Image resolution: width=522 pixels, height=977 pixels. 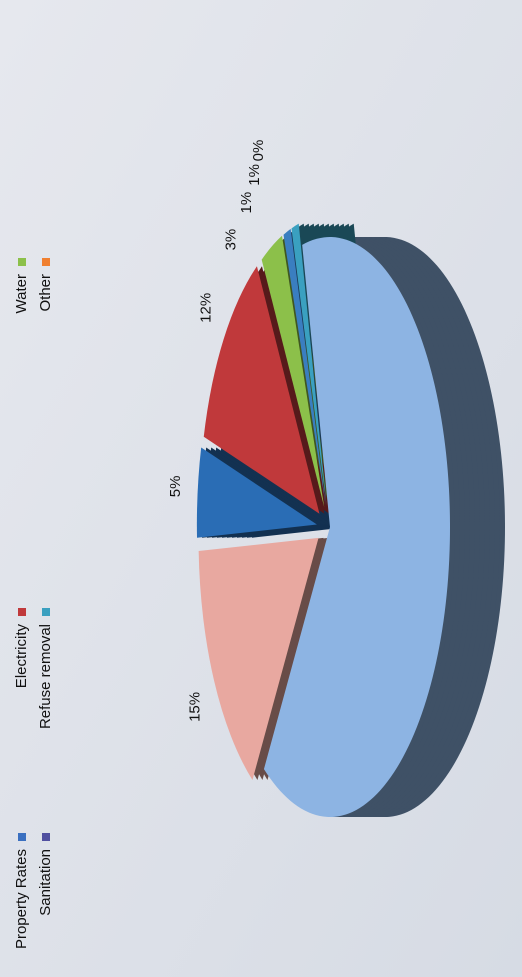 What do you see at coordinates (21, 293) in the screenshot?
I see `legend-label: Water` at bounding box center [21, 293].